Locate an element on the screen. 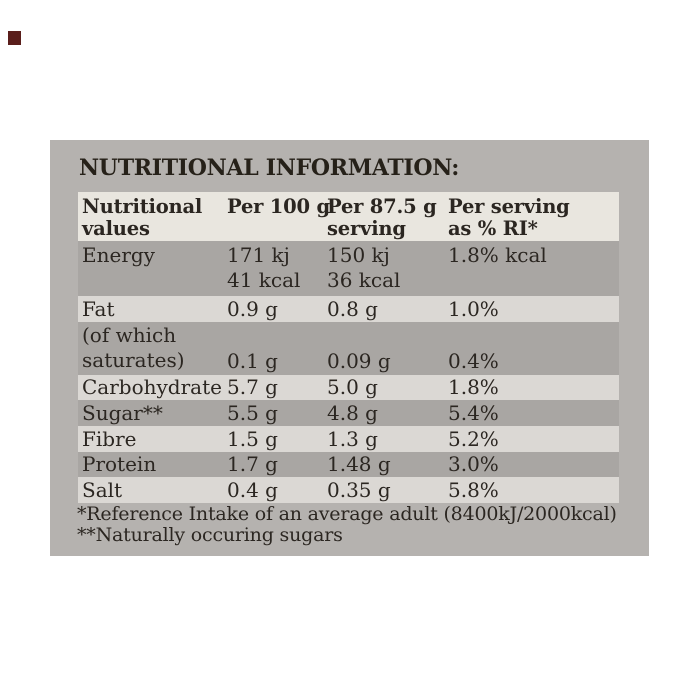  header-line: Per serving is located at coordinates (509, 206).